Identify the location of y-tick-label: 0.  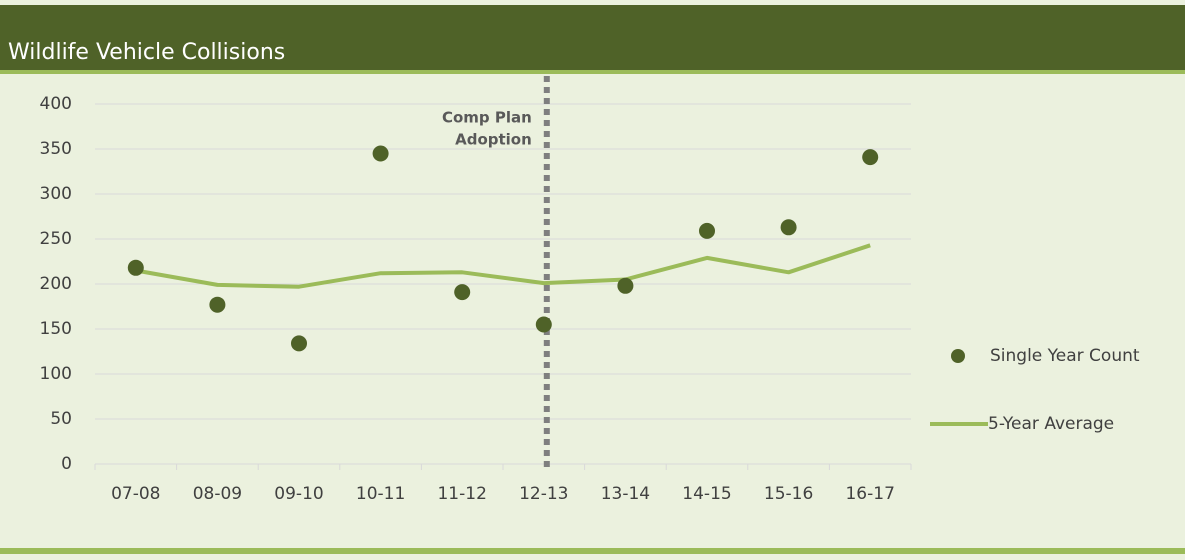
(66, 464).